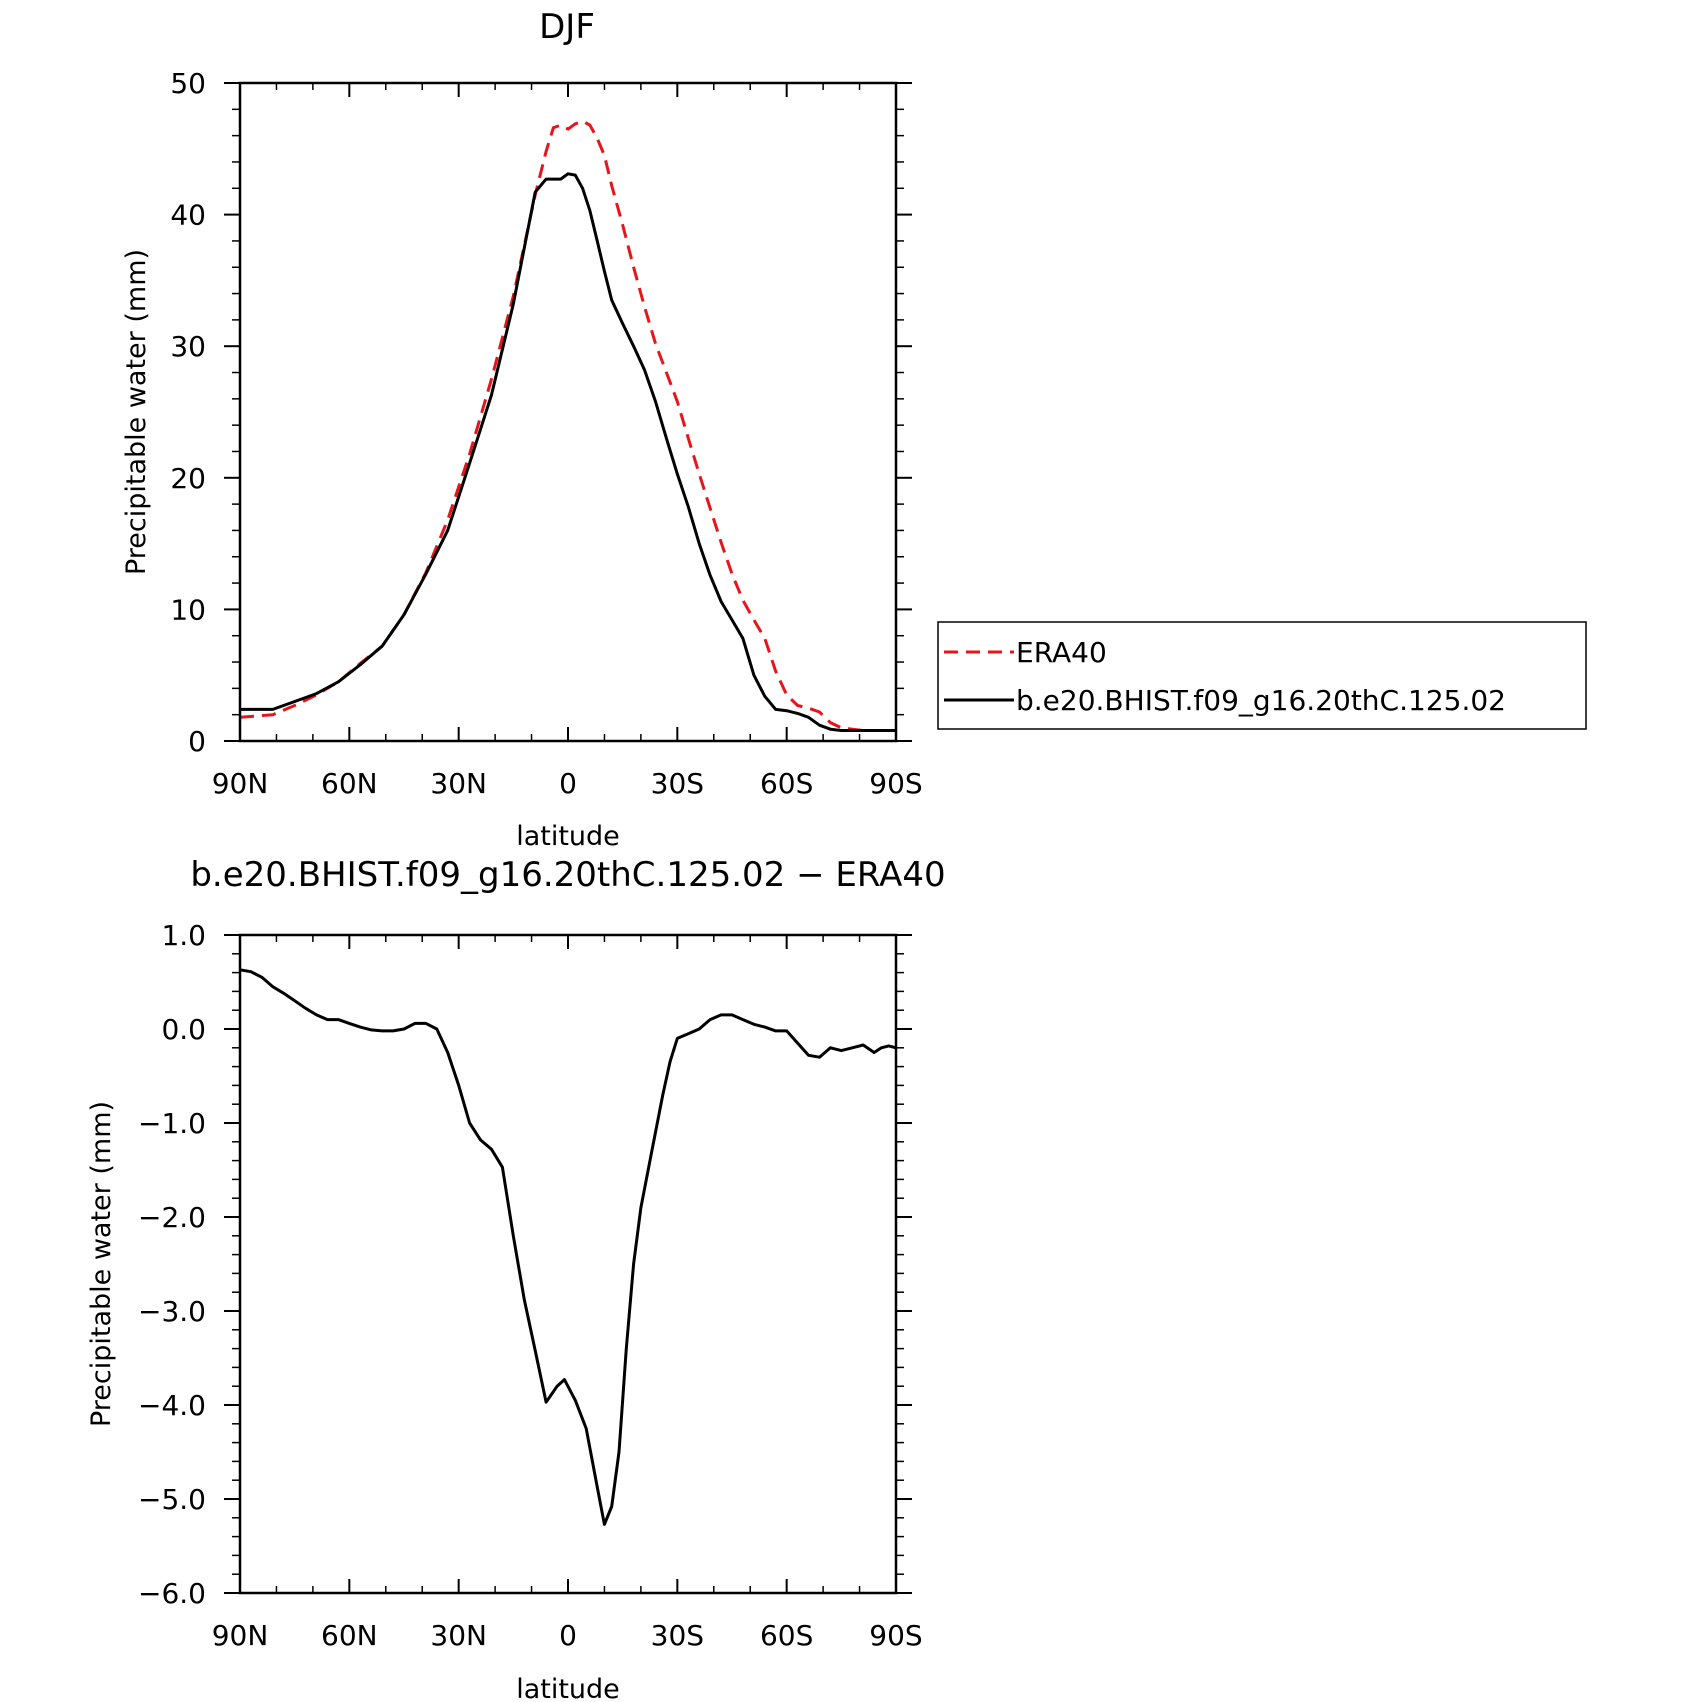 This screenshot has width=1688, height=1702. Describe the element at coordinates (172, 1123) in the screenshot. I see `bottom-y-tick-label: −1.0` at that location.